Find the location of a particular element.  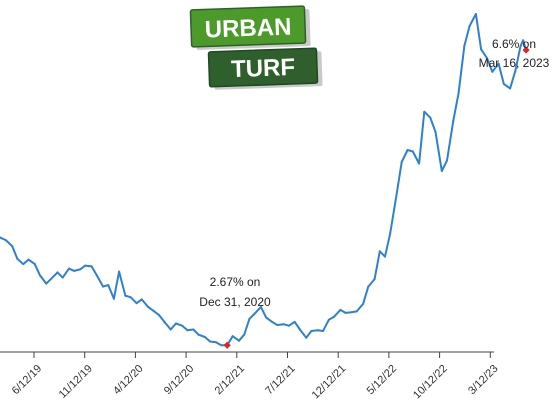

logo-sign-bottom is located at coordinates (263, 67).